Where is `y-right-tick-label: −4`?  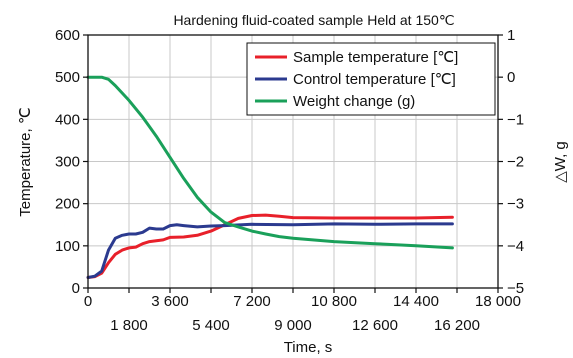 y-right-tick-label: −4 is located at coordinates (515, 246).